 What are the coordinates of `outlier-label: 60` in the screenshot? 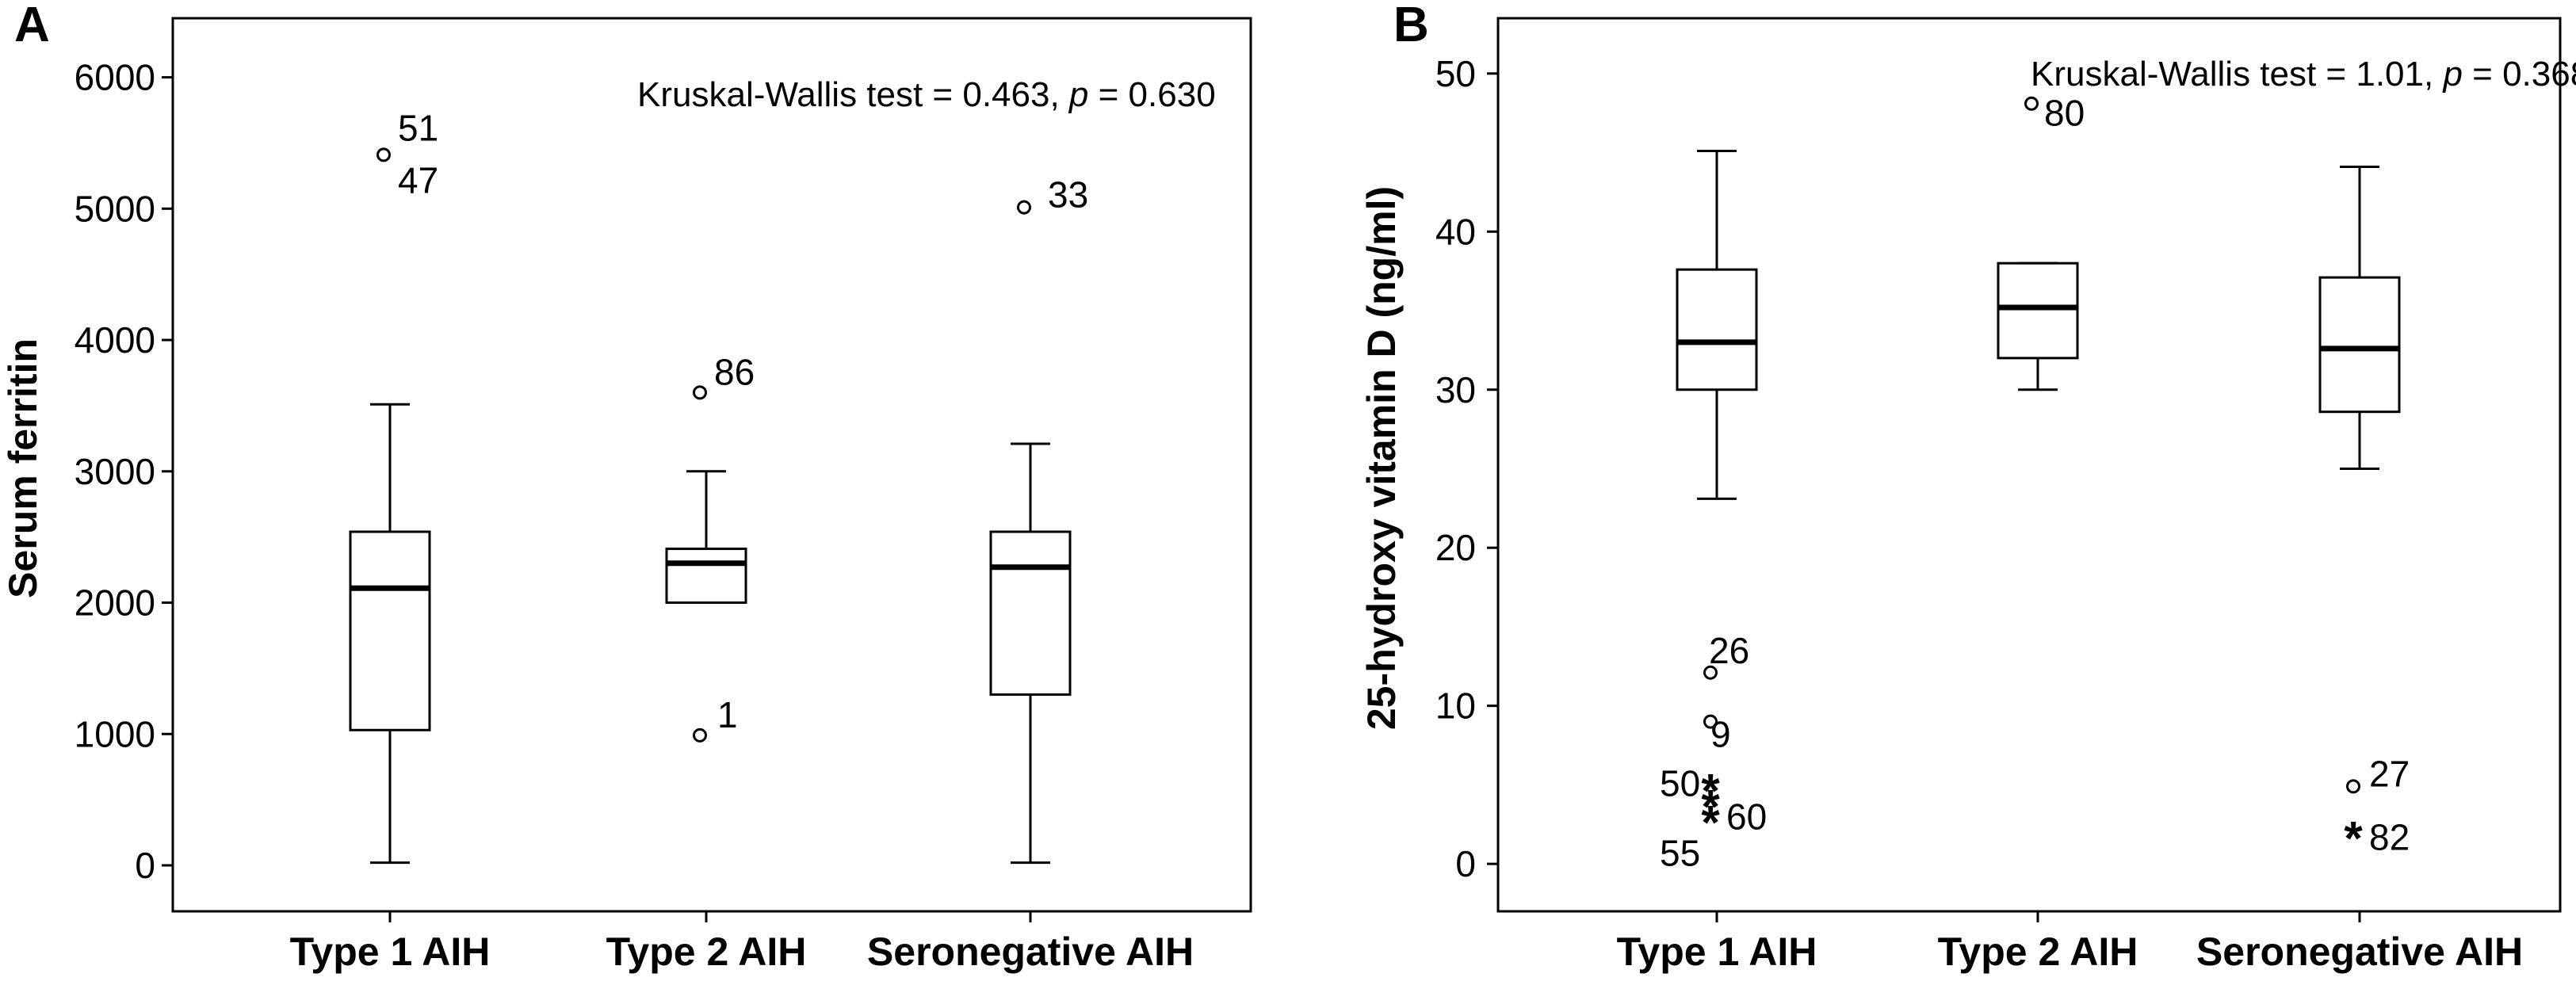 It's located at (1746, 816).